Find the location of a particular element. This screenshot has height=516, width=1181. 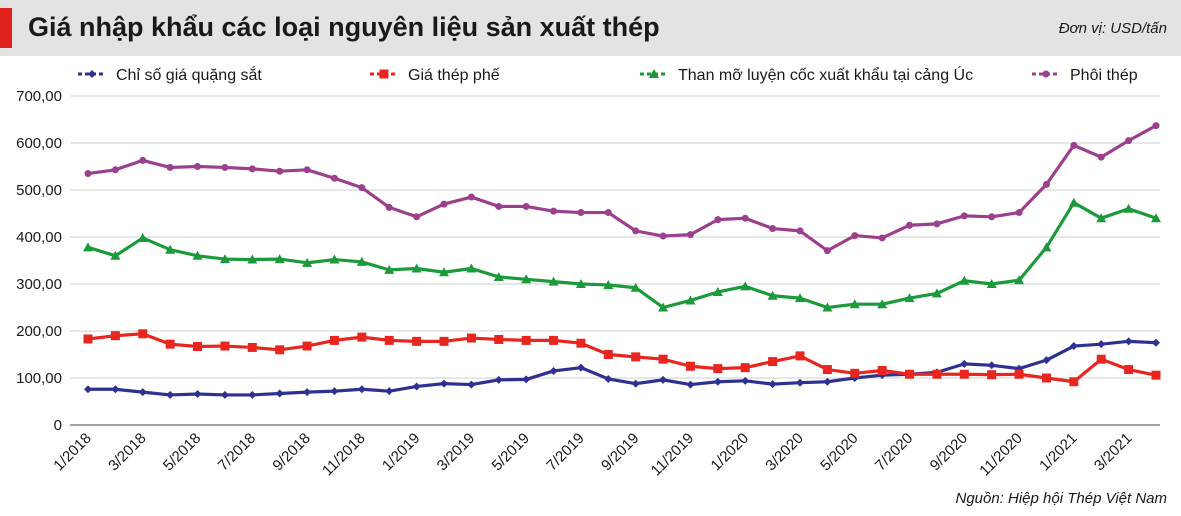

x-tick-label: 3/2021 is located at coordinates (1113, 452).